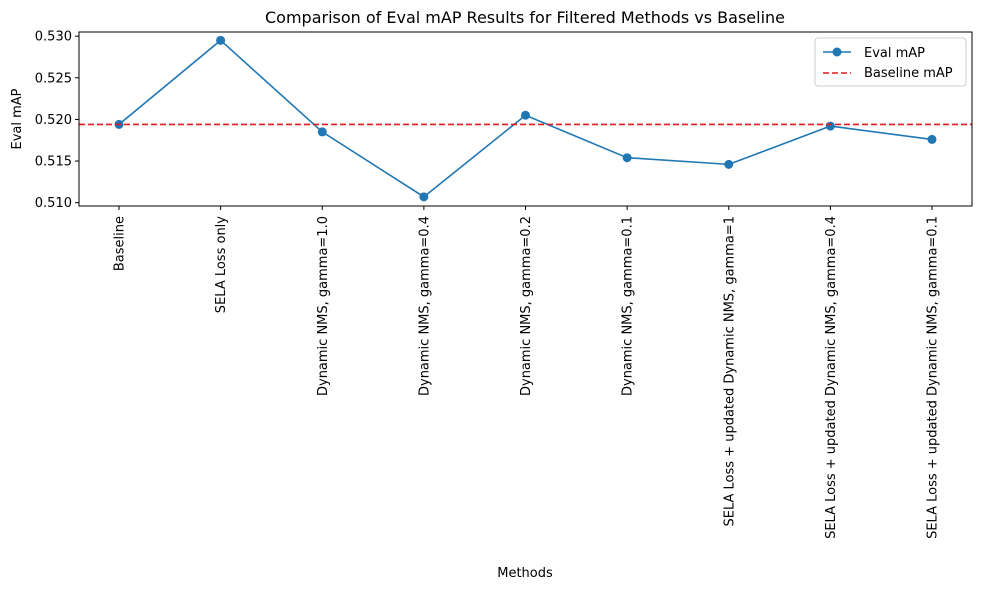 Image resolution: width=981 pixels, height=590 pixels. I want to click on x-tick-label: SELA Loss + updated Dynamic NMS, gamma=1, so click(729, 371).